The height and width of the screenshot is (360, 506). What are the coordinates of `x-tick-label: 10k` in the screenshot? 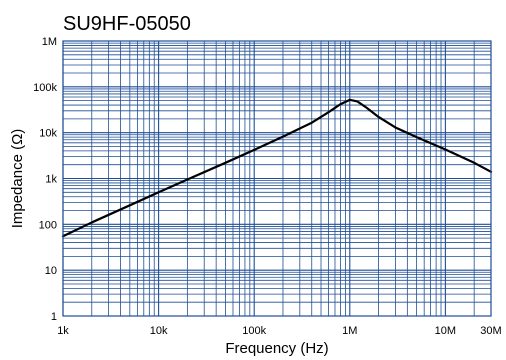 It's located at (159, 331).